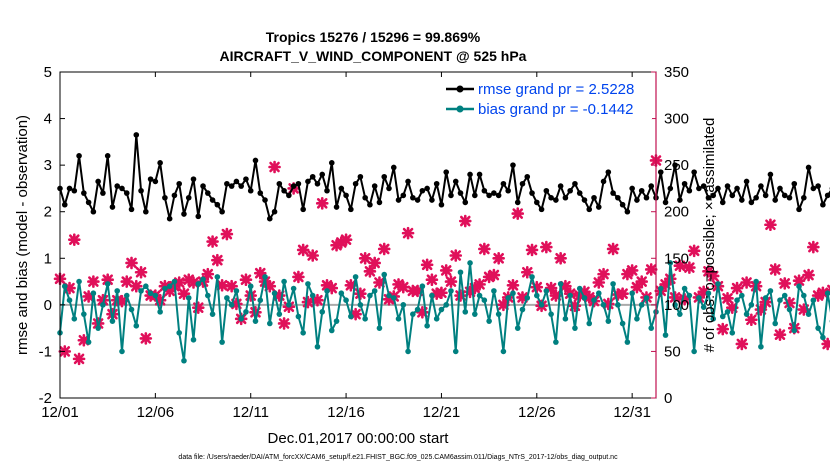  Describe the element at coordinates (676, 258) in the screenshot. I see `right-tick-label: 150` at that location.